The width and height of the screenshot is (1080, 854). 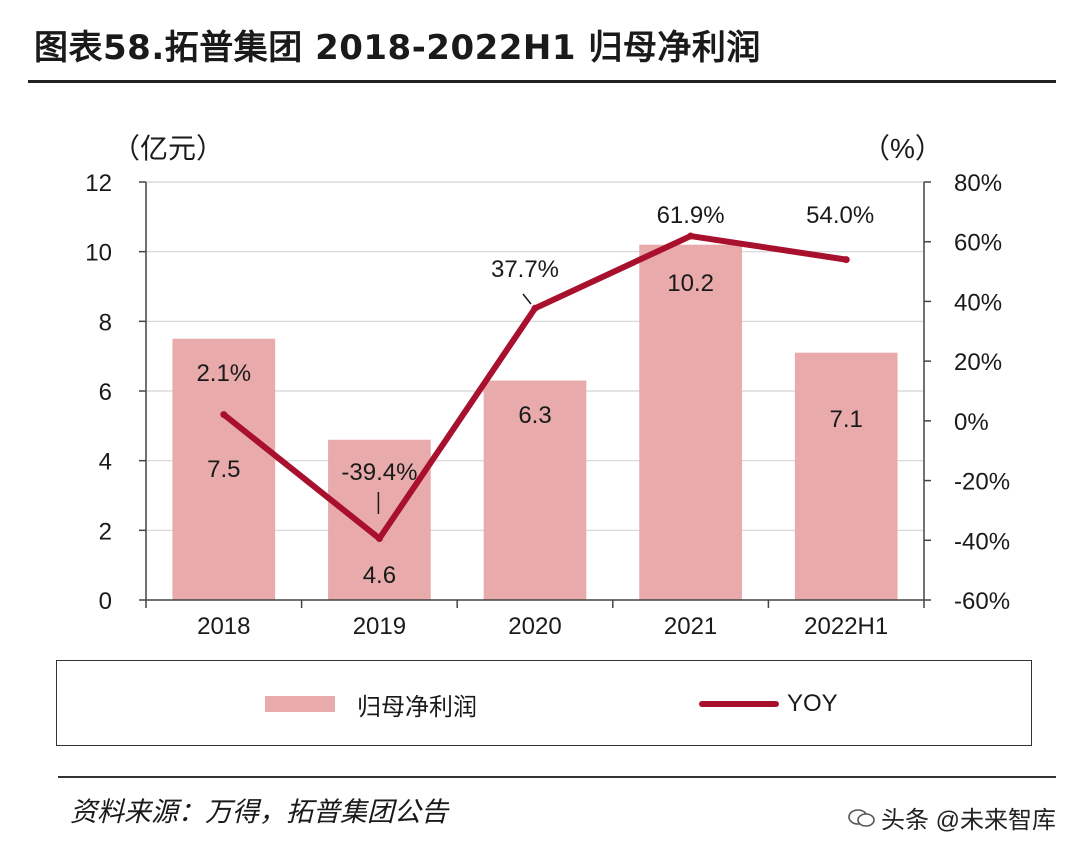 I want to click on chart-title: 图表58.拓普集团 2018-2022H1 归母净利润, so click(x=397, y=48).